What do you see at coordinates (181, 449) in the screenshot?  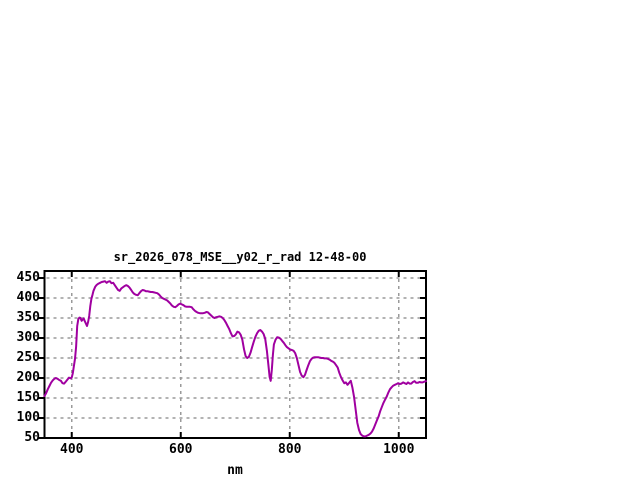 I see `x-tick-label: 600` at bounding box center [181, 449].